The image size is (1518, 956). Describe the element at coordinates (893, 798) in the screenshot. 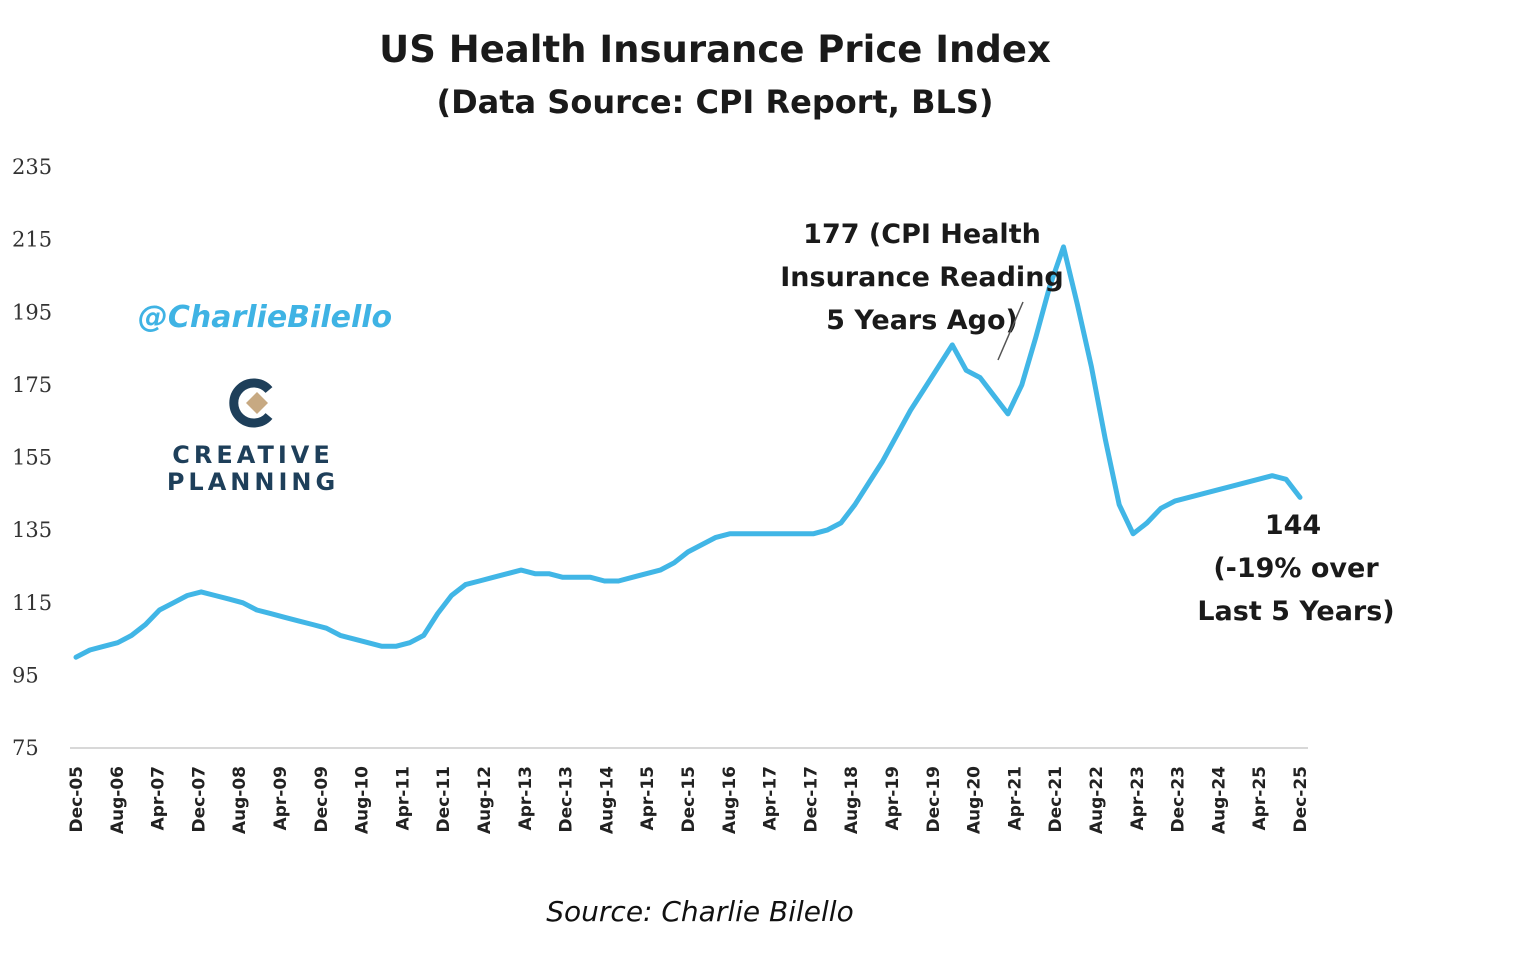

I see `x-tick-label: Apr-19` at that location.